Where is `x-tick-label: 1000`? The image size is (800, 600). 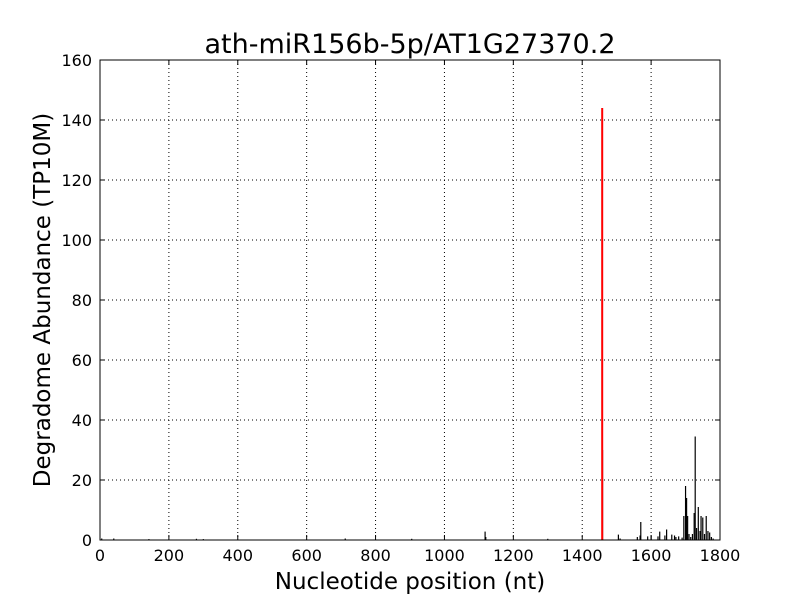 x-tick-label: 1000 is located at coordinates (444, 555).